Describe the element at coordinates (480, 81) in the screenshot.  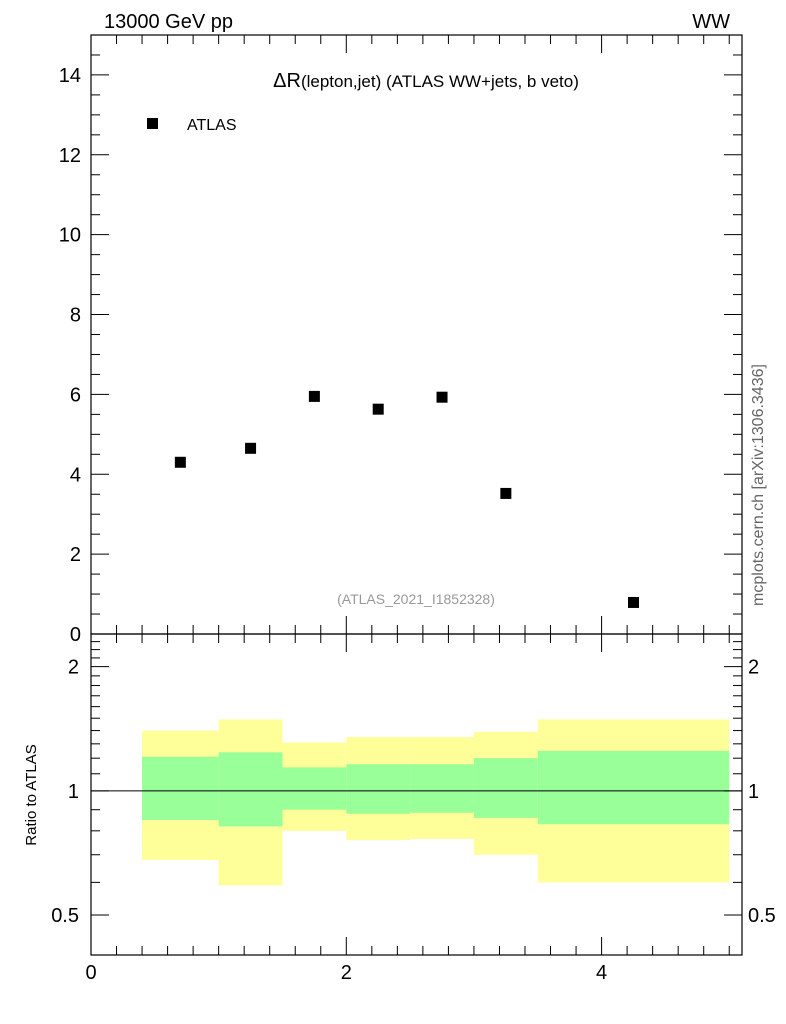
I see `title-rest: (ATLAS WW+jets, b veto)` at that location.